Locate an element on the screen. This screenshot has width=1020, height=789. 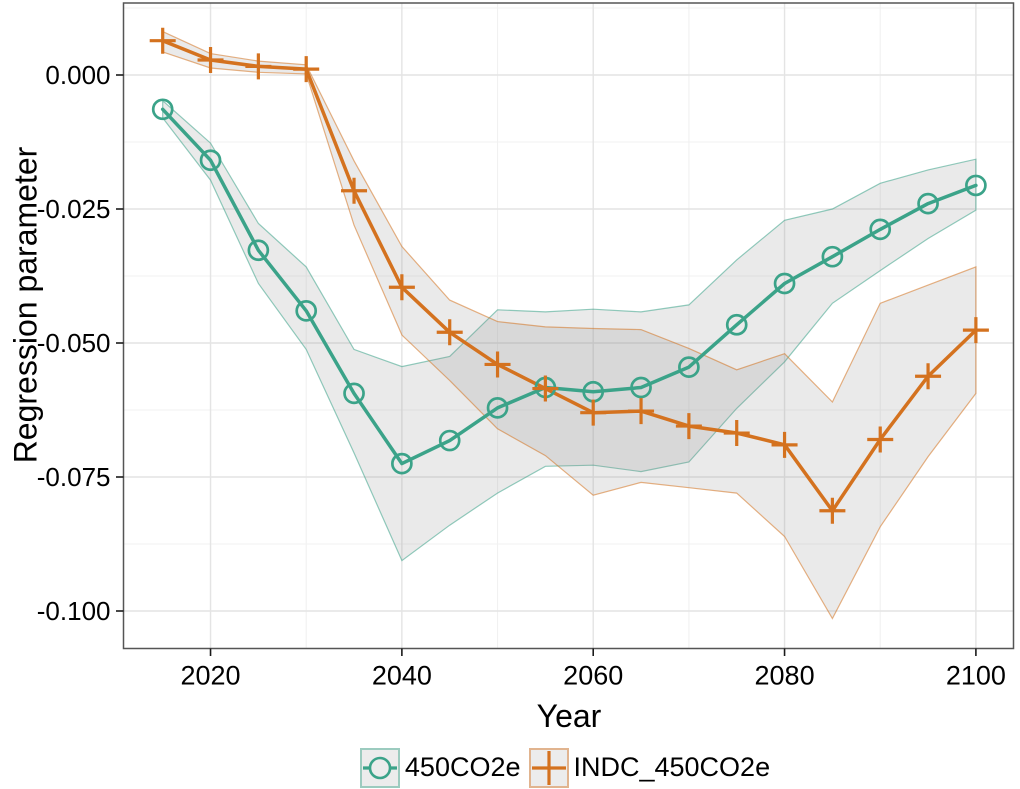
y-tick-label: -0.100 is located at coordinates (74, 611).